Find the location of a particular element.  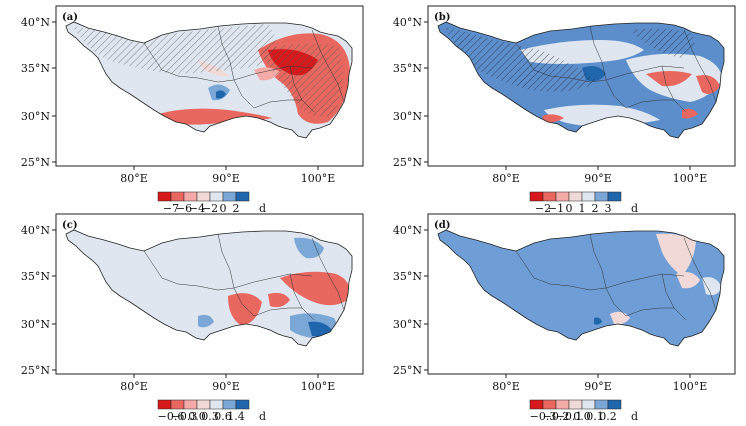

legend-tick-label: 2 is located at coordinates (595, 208).